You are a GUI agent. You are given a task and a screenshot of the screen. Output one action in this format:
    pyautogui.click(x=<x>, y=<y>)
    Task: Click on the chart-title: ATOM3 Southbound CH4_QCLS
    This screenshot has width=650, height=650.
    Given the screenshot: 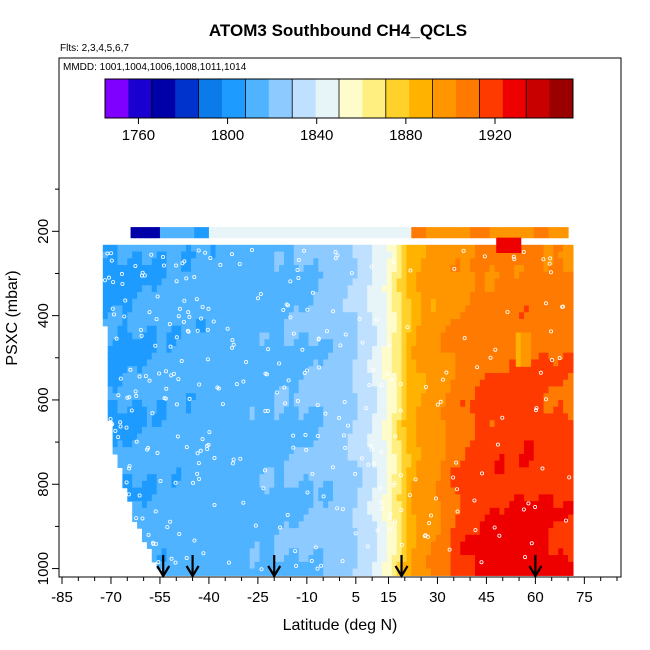 What is the action you would take?
    pyautogui.click(x=338, y=30)
    